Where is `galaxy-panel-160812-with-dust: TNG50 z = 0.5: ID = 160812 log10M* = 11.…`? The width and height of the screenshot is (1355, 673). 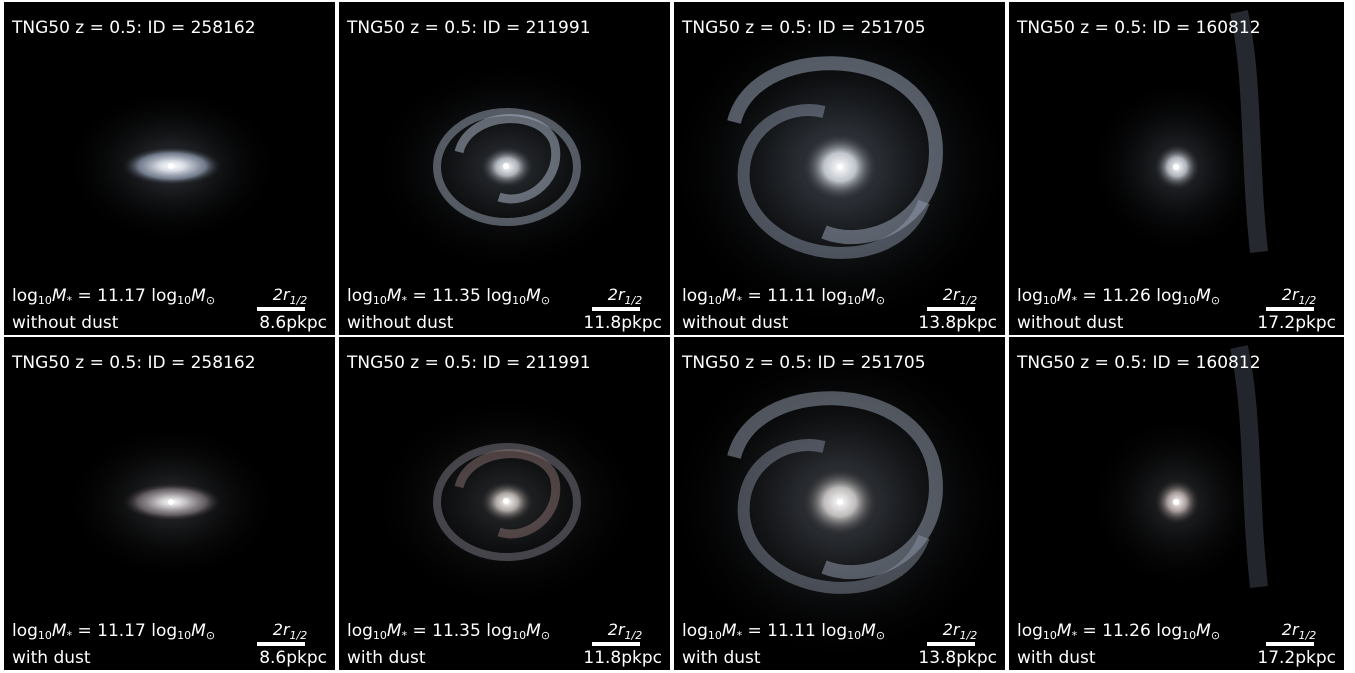 galaxy-panel-160812-with-dust: TNG50 z = 0.5: ID = 160812 log10M* = 11.… is located at coordinates (1176, 503).